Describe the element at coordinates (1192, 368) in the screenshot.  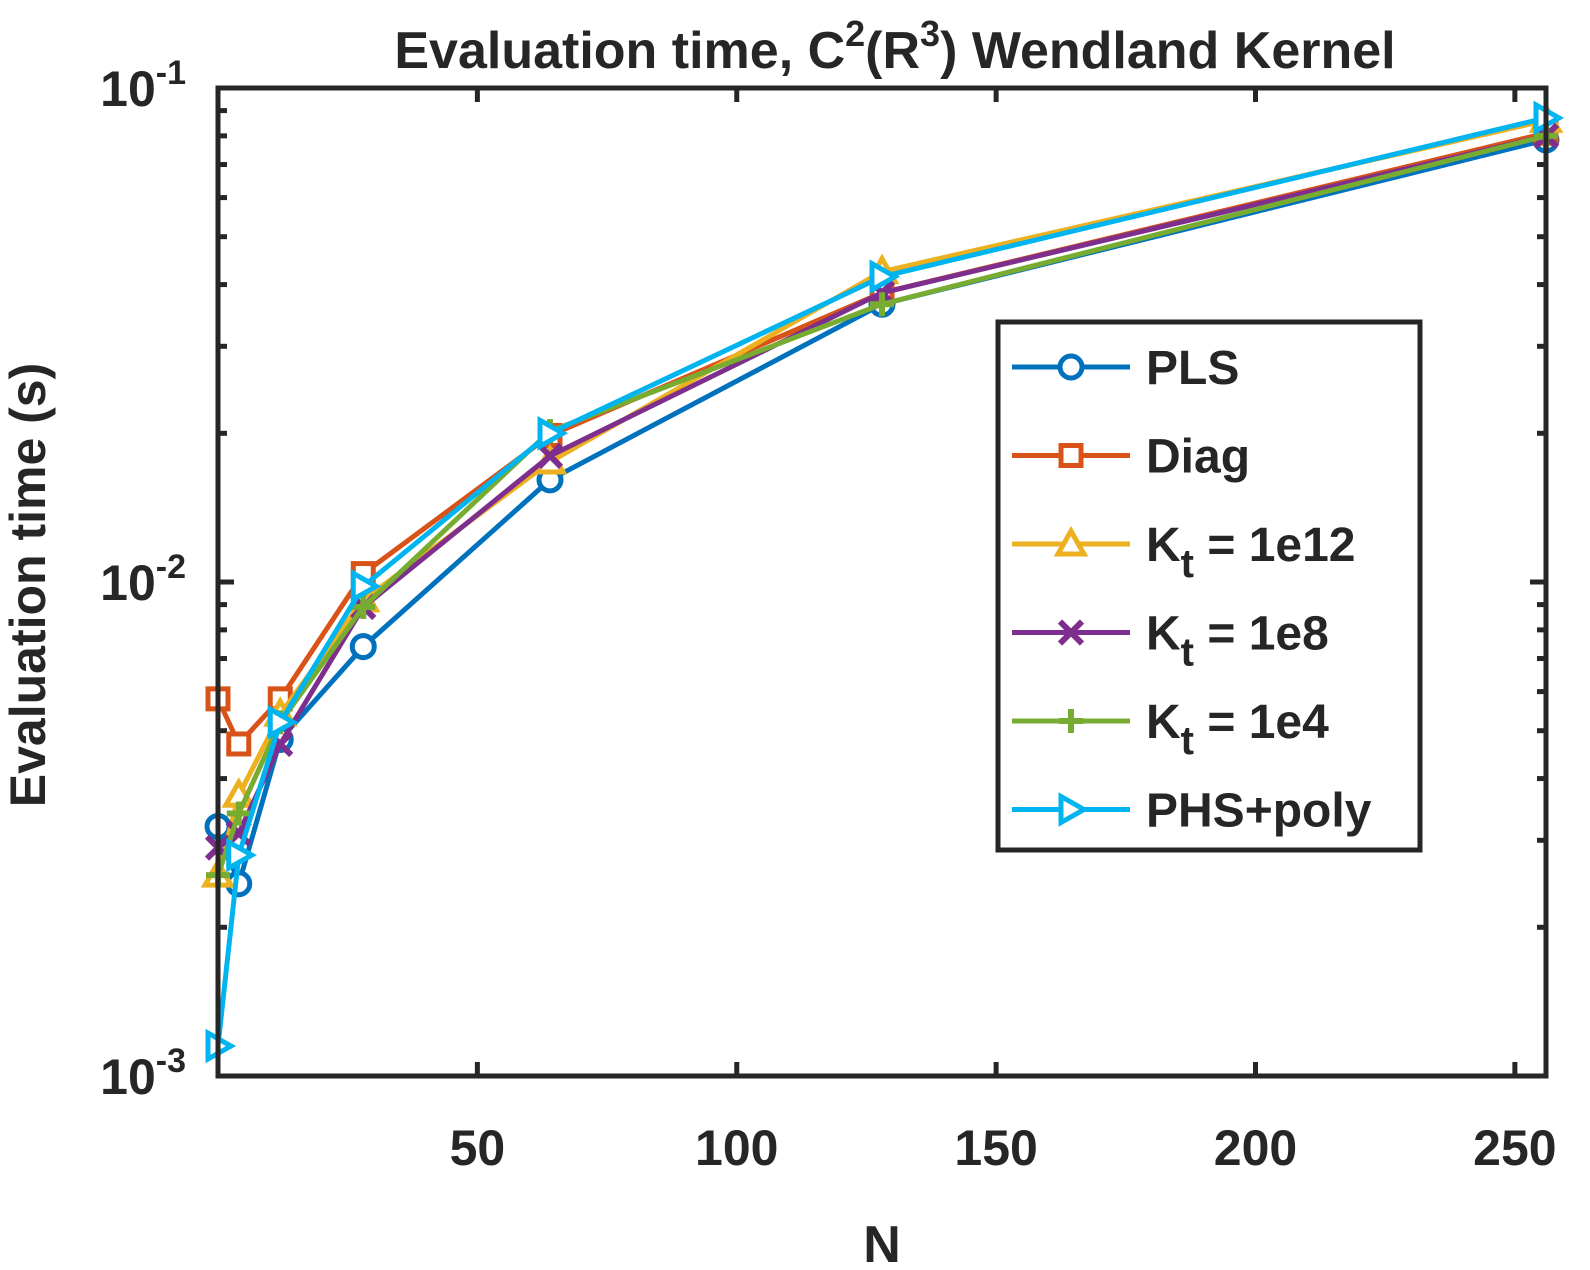
I see `legend-label: PLS` at that location.